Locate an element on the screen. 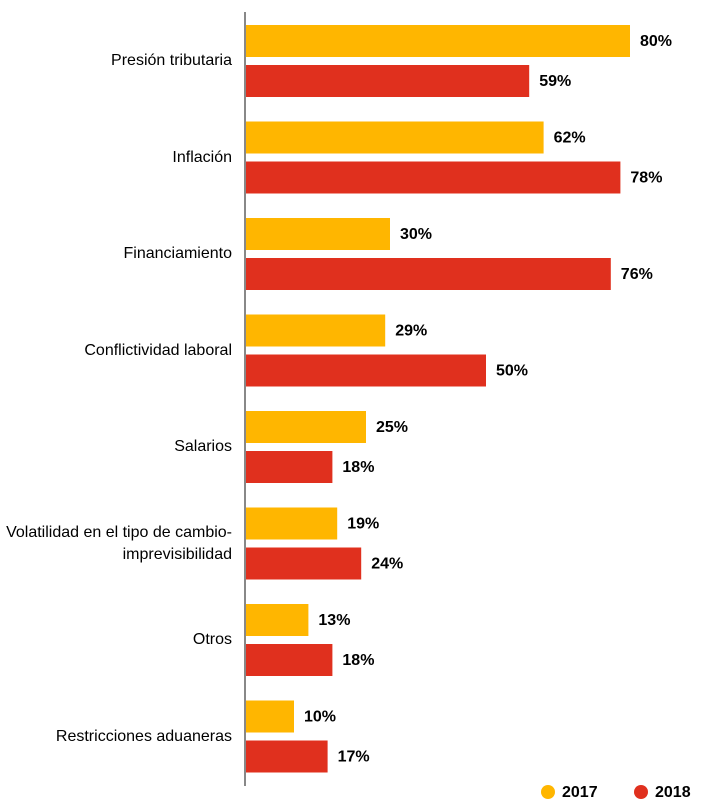  category-label: Financiamiento is located at coordinates (178, 253).